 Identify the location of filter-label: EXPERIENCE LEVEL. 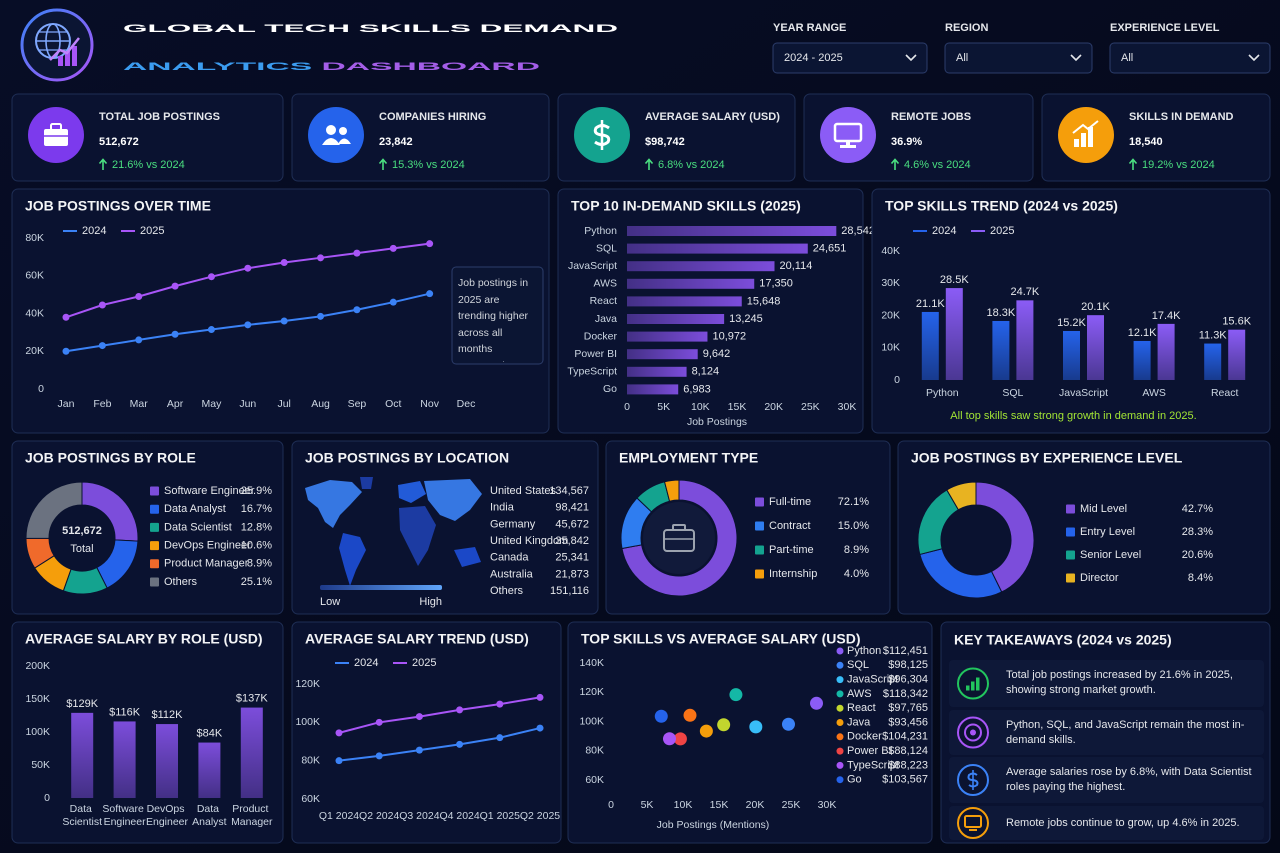
(1165, 28).